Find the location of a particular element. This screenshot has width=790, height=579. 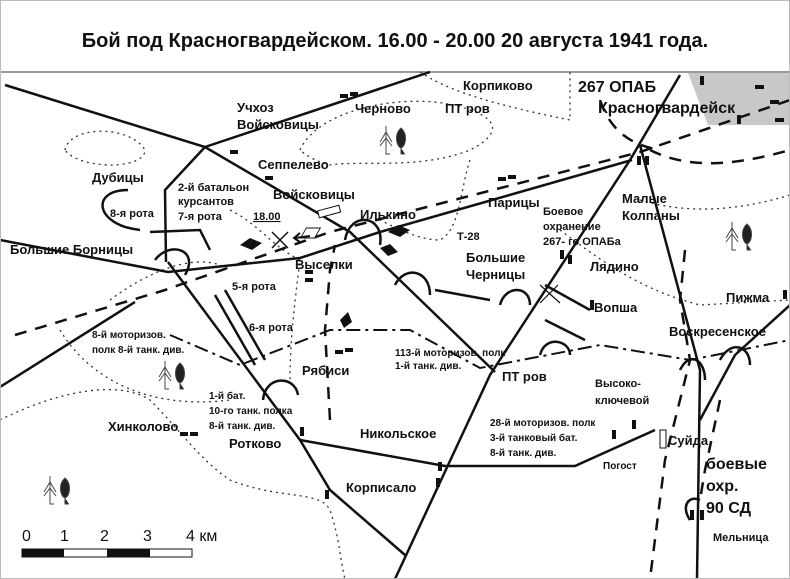

scale-tick: 3 is located at coordinates (147, 536).